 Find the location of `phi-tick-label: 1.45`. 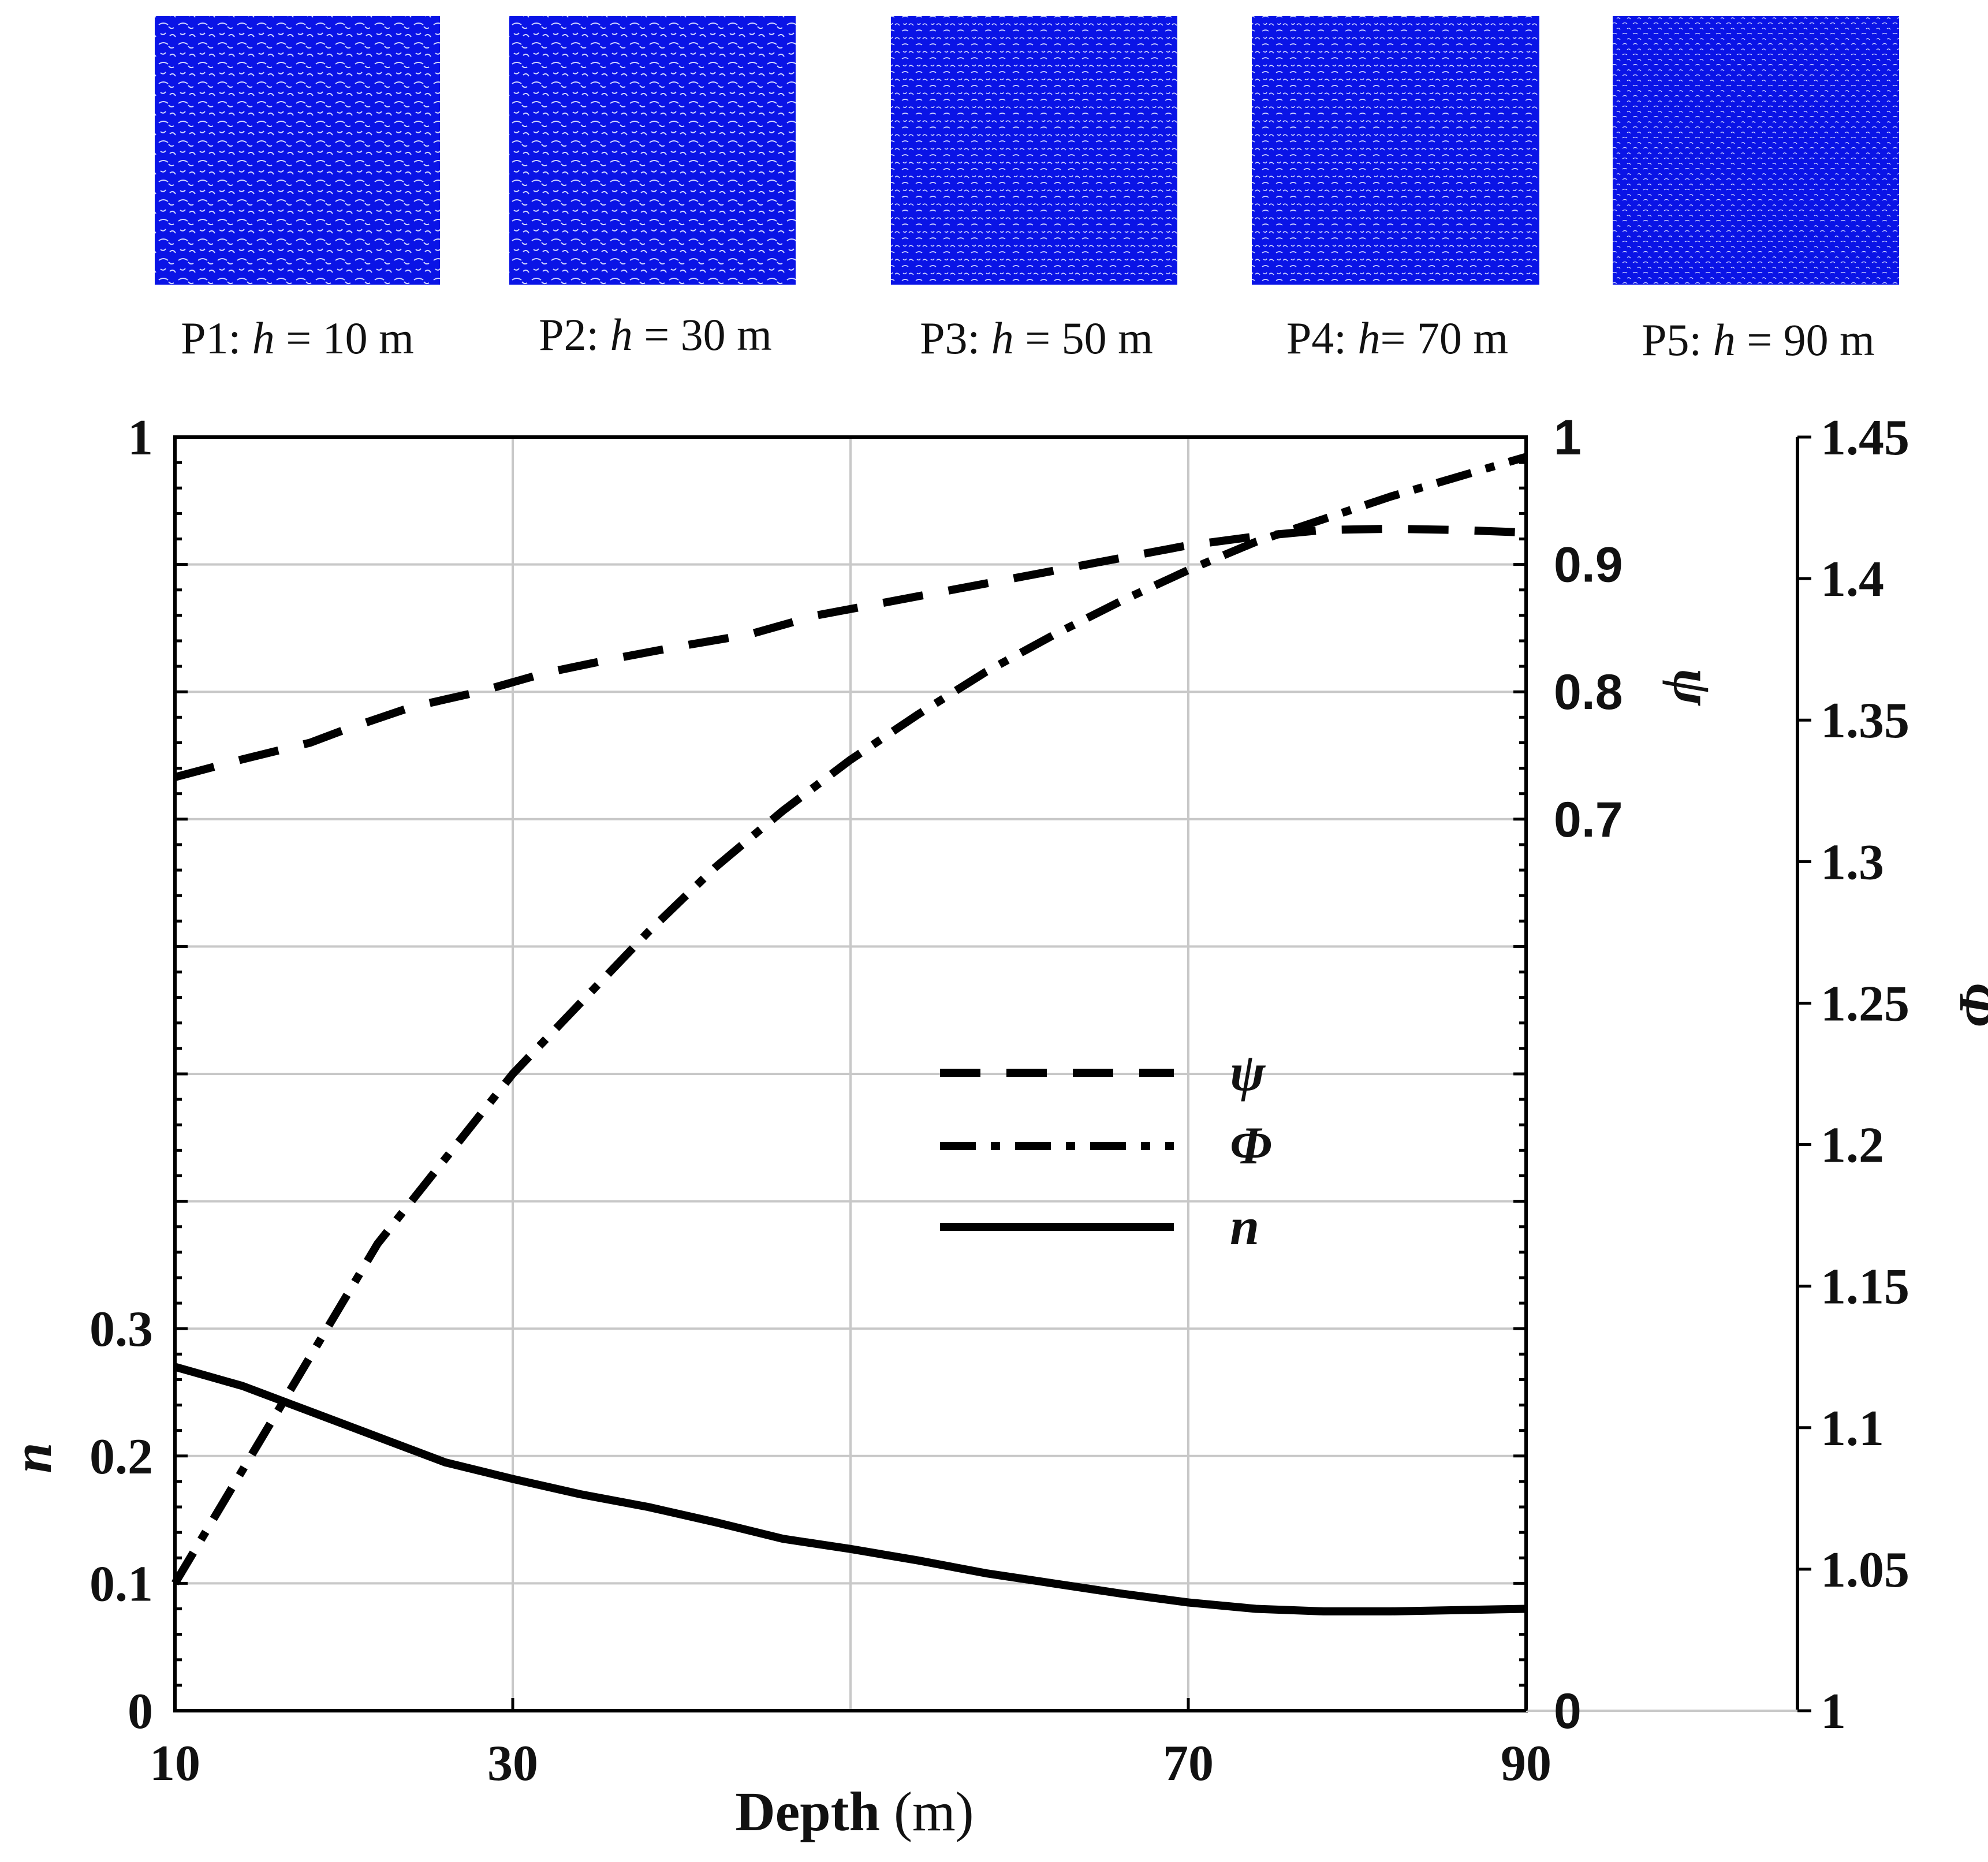

phi-tick-label: 1.45 is located at coordinates (1865, 438).